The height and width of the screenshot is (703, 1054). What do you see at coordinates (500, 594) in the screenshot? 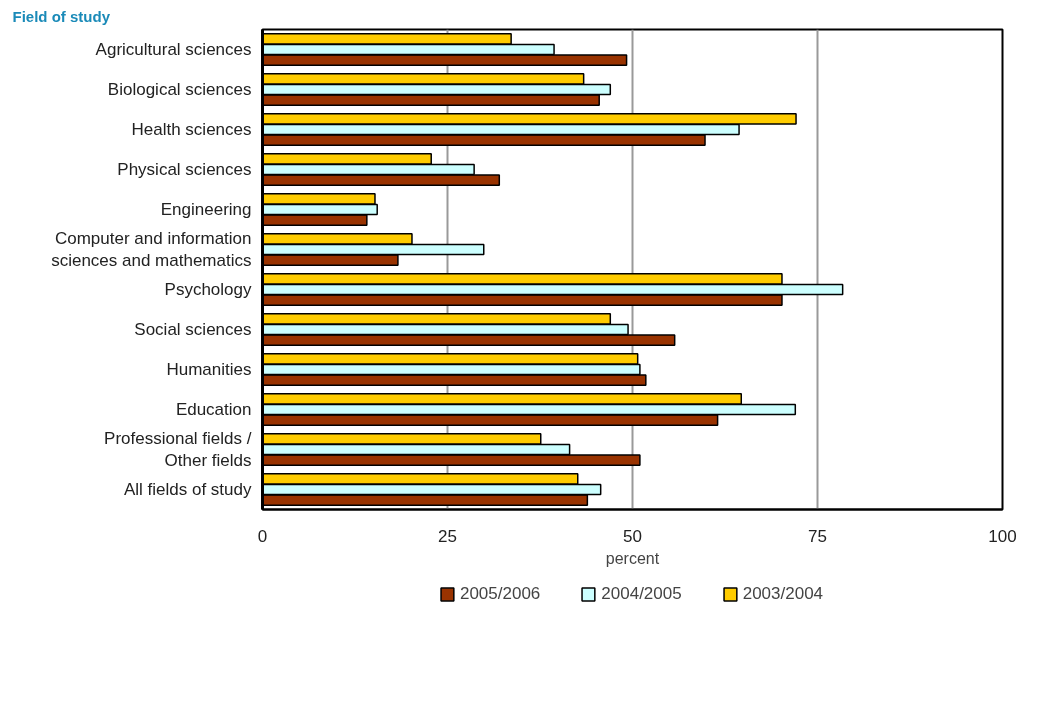
I see `legend-label: 2005/2006` at bounding box center [500, 594].